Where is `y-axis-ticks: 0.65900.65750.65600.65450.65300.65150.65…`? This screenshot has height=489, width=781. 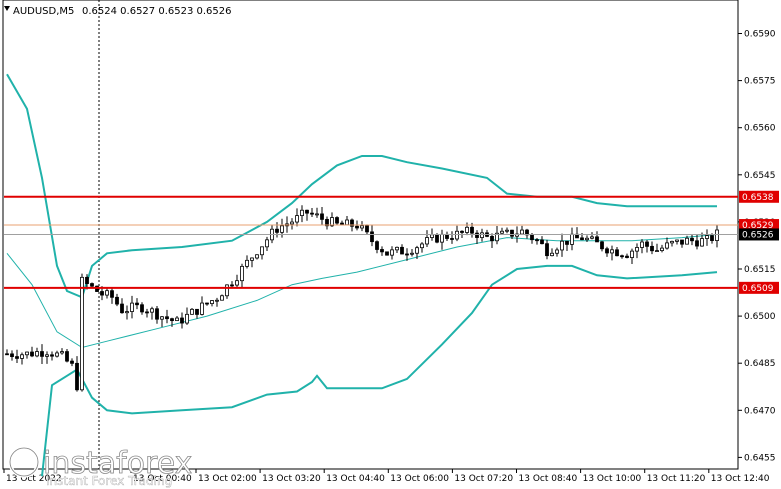
y-axis-ticks: 0.65900.65750.65600.65450.65300.65150.65… is located at coordinates (757, 246).